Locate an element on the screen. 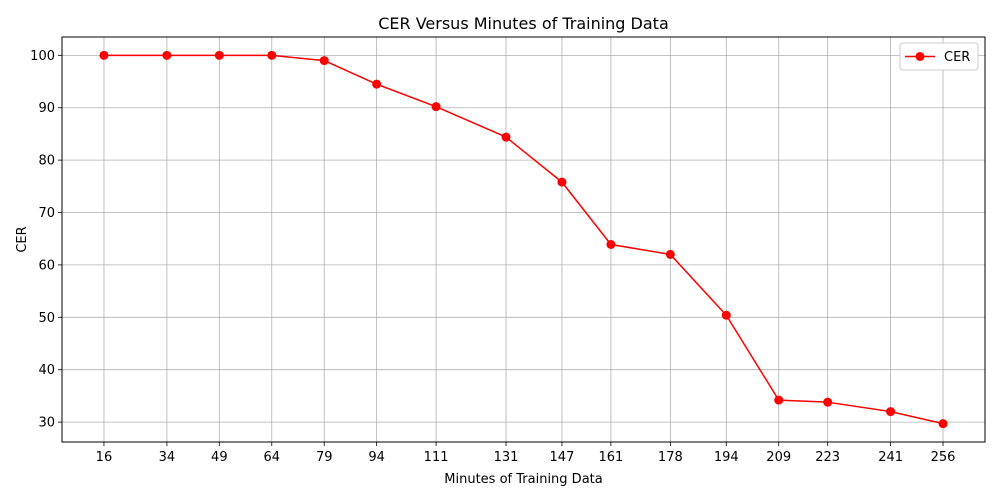 Image resolution: width=1000 pixels, height=504 pixels. y-tick-label: 80 is located at coordinates (46, 161).